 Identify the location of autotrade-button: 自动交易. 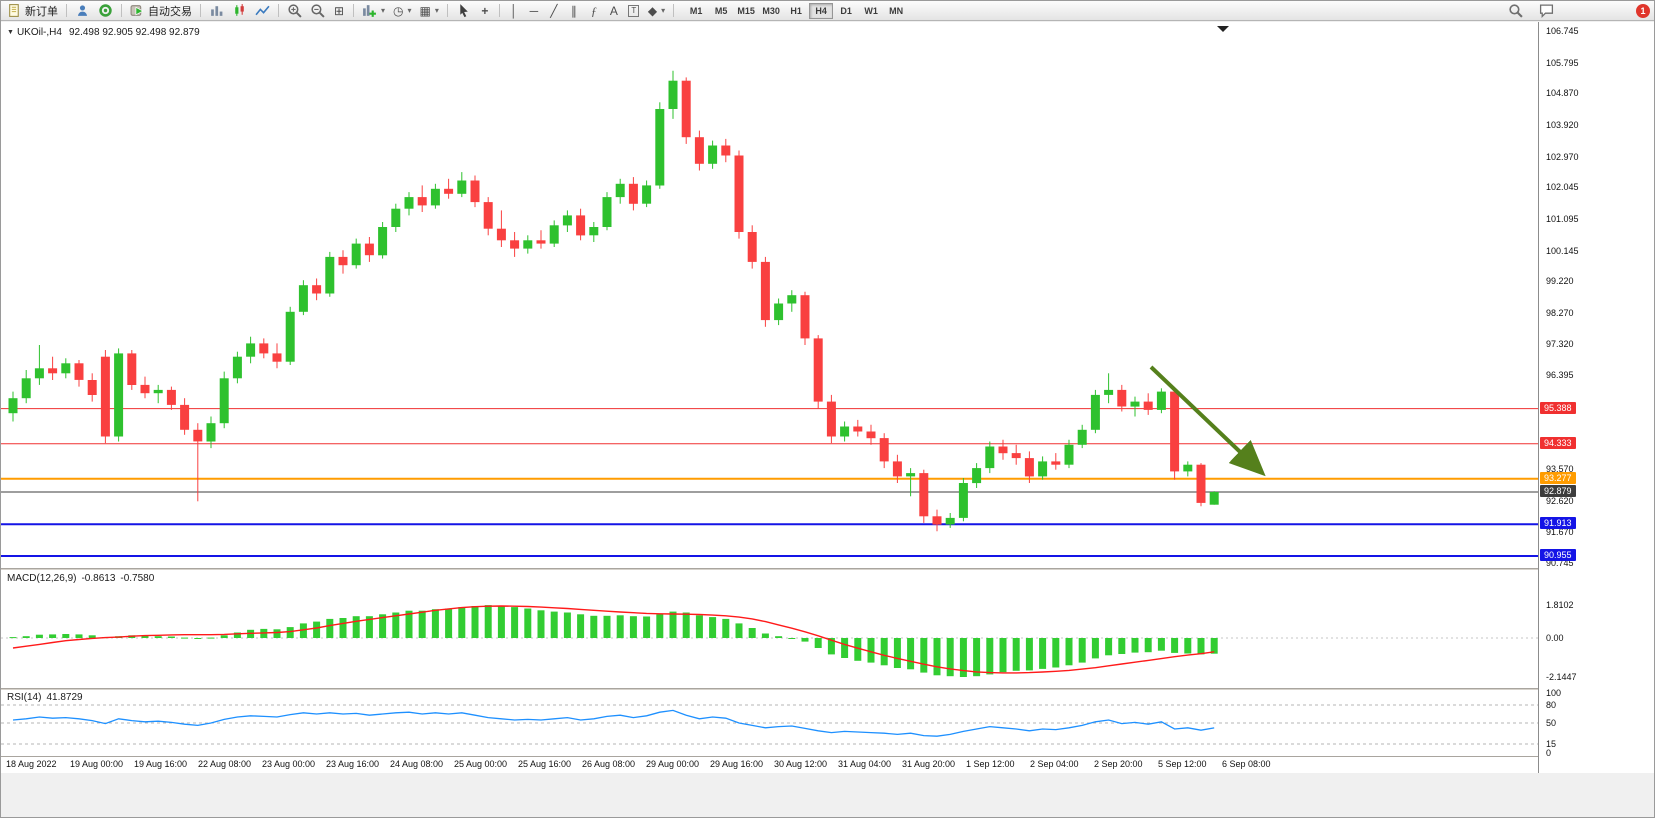
(161, 11).